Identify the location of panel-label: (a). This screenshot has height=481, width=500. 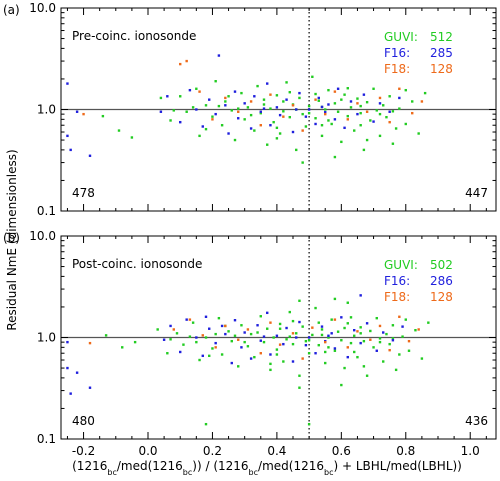
(11, 10).